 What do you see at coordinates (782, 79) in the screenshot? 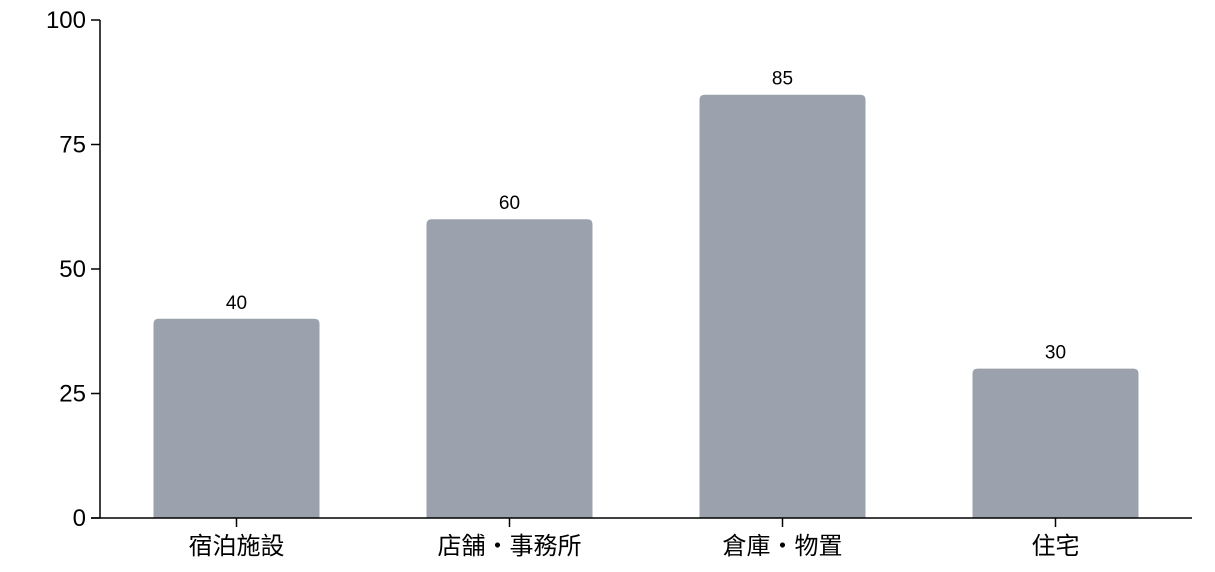
I see `data-label: 85` at bounding box center [782, 79].